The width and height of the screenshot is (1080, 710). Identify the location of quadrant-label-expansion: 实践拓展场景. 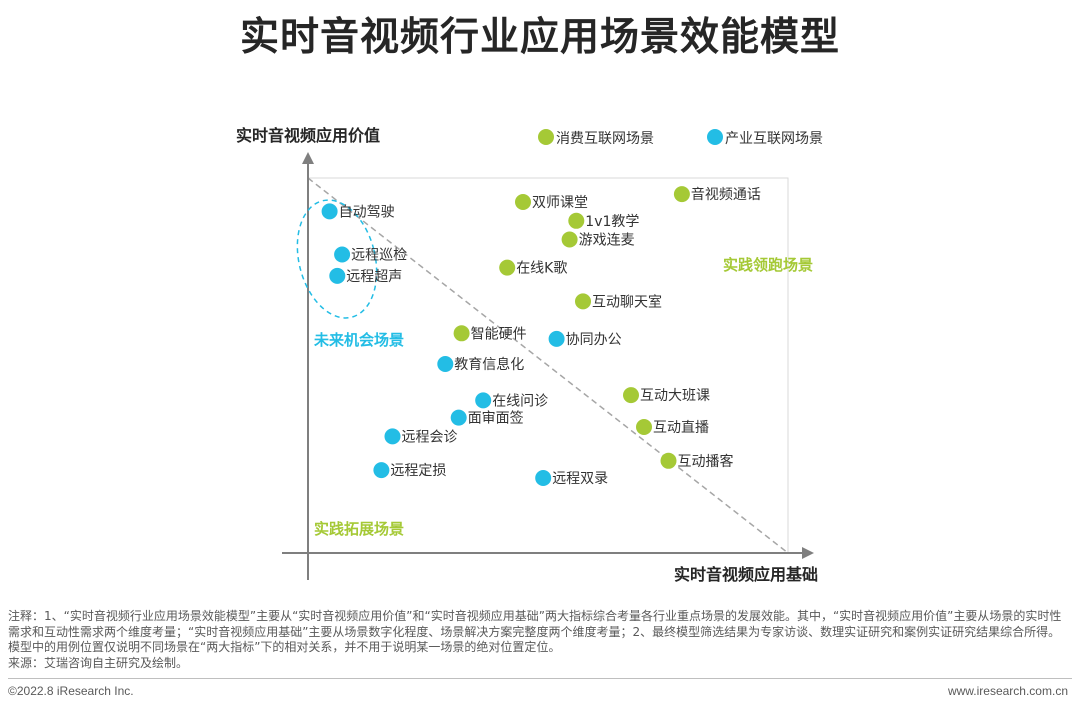
(359, 529).